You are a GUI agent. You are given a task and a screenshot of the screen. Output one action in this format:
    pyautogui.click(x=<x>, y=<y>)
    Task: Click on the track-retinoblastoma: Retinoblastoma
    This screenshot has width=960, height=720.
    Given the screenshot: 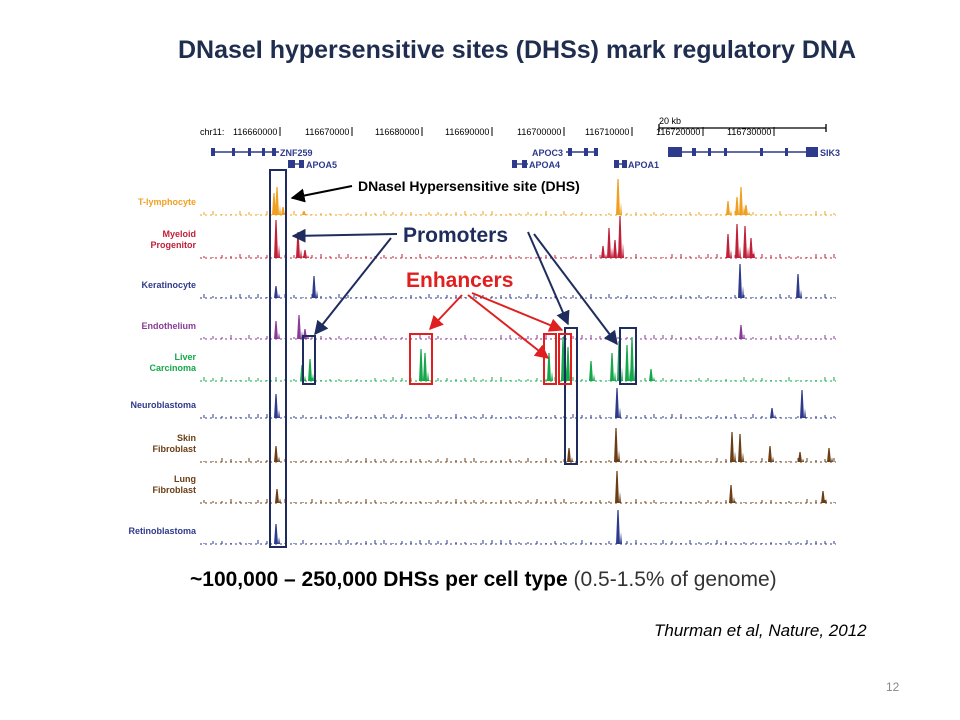 What is the action you would take?
    pyautogui.click(x=482, y=527)
    